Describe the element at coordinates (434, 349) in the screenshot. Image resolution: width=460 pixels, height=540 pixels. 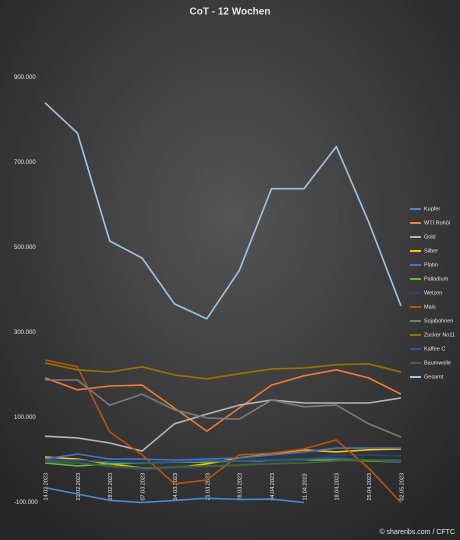
I see `legend-label: Kaffee C` at that location.